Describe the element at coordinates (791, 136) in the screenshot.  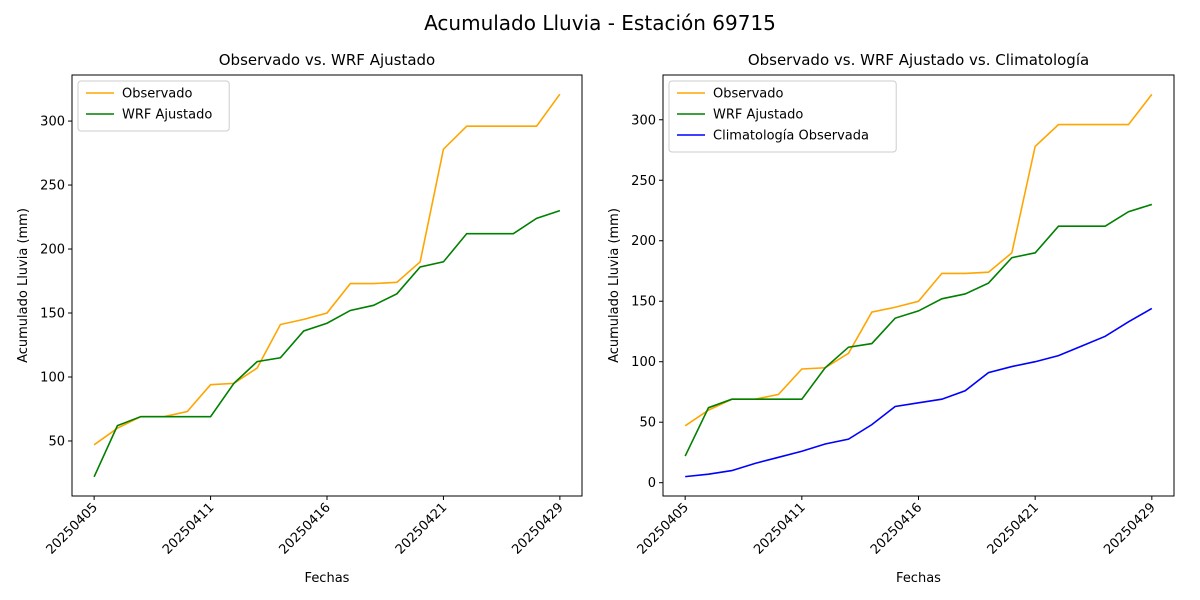
I see `legend-label: Climatología Observada` at that location.